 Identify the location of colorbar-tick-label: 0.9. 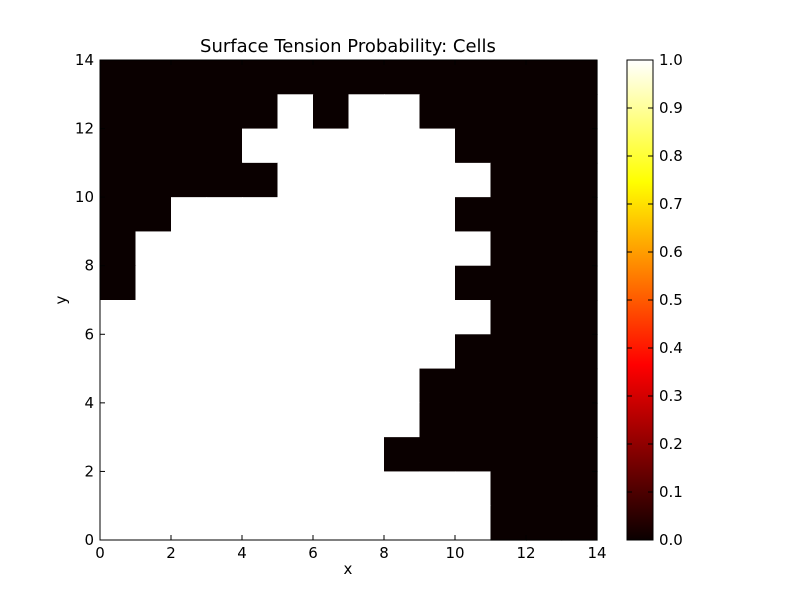
(671, 108).